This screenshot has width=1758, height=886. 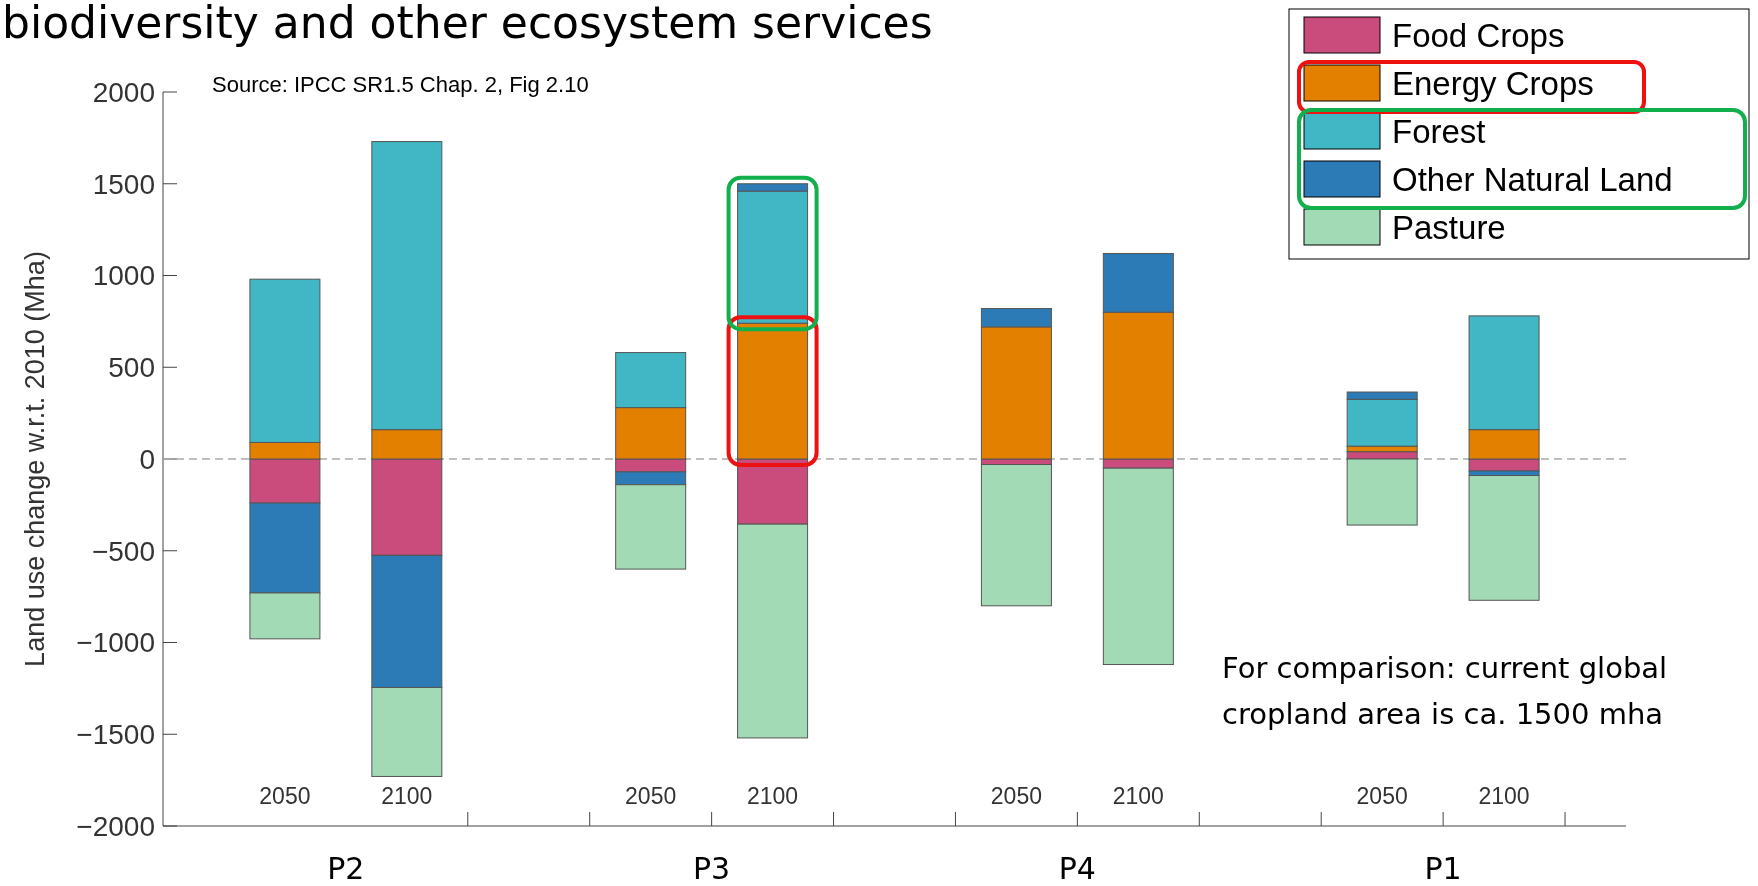 What do you see at coordinates (123, 551) in the screenshot?
I see `y-tick-label: −500` at bounding box center [123, 551].